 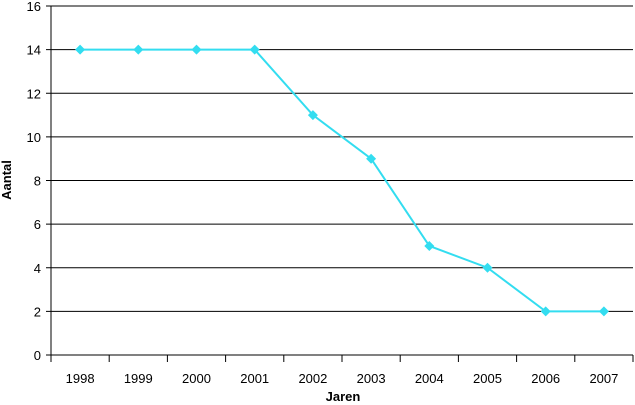 What do you see at coordinates (312, 115) in the screenshot?
I see `data-point-2002` at bounding box center [312, 115].